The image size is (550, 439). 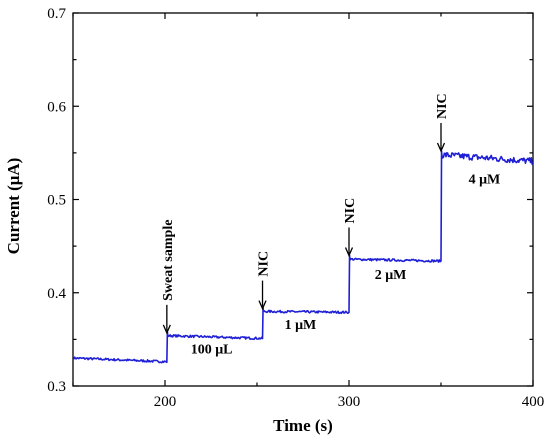 What do you see at coordinates (303, 425) in the screenshot?
I see `x-axis-title: Time (s)` at bounding box center [303, 425].